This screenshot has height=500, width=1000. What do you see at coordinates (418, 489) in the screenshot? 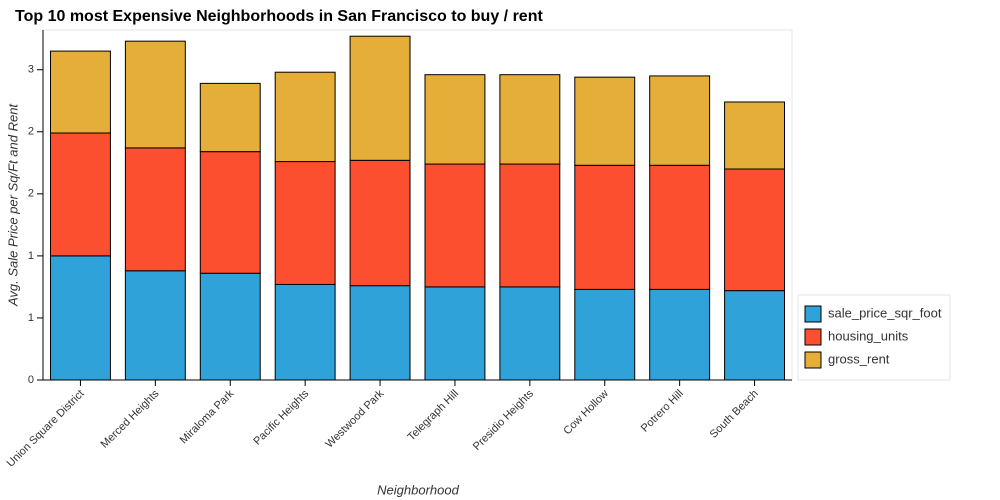
I see `x-axis-label: Neighborhood` at bounding box center [418, 489].